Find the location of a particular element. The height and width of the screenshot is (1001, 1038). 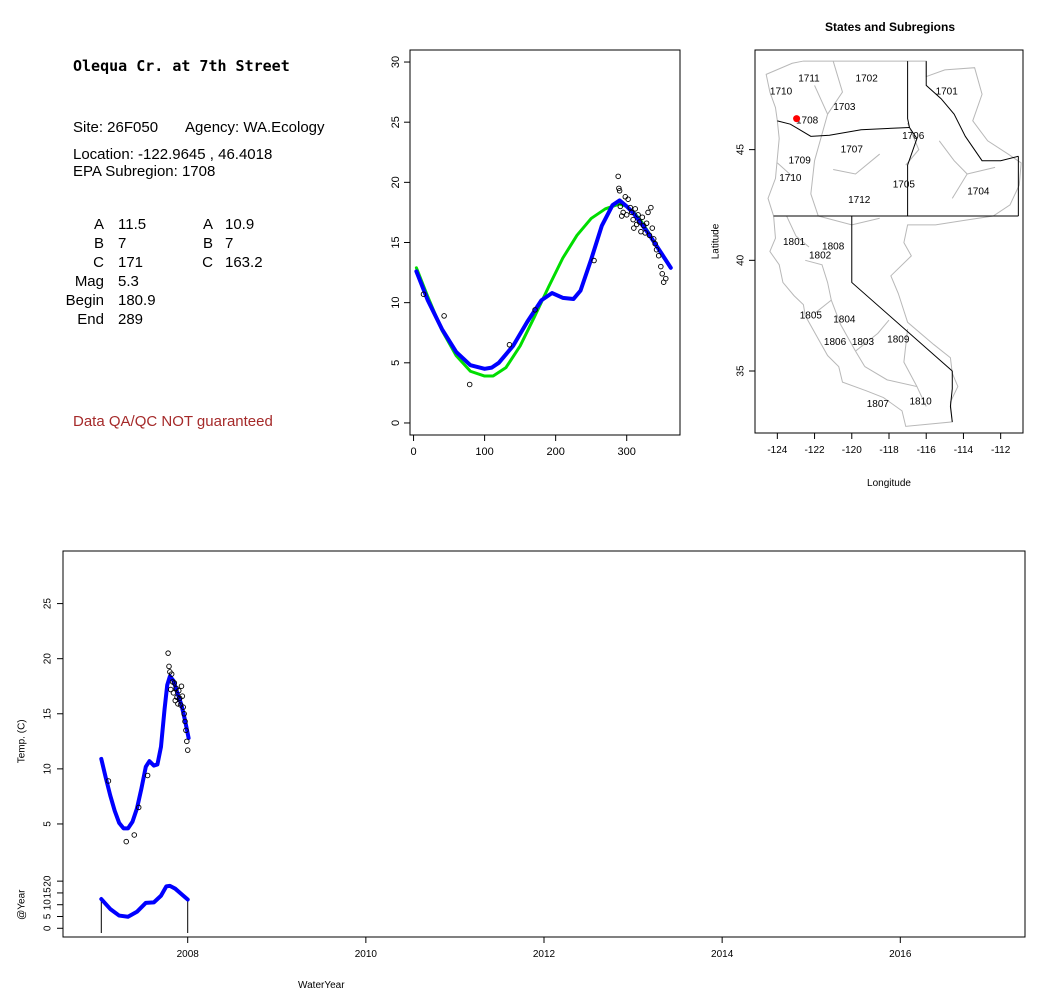

subregion-label: 1706 is located at coordinates (913, 136).